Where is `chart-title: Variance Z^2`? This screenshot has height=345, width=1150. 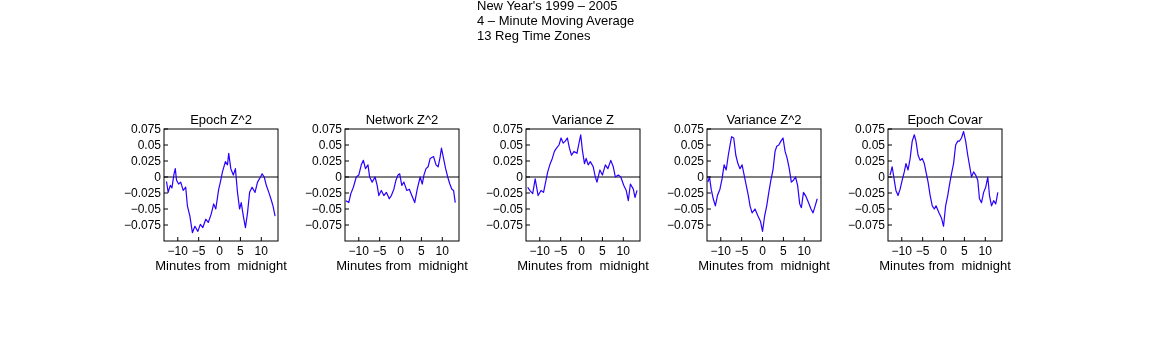 chart-title: Variance Z^2 is located at coordinates (764, 119).